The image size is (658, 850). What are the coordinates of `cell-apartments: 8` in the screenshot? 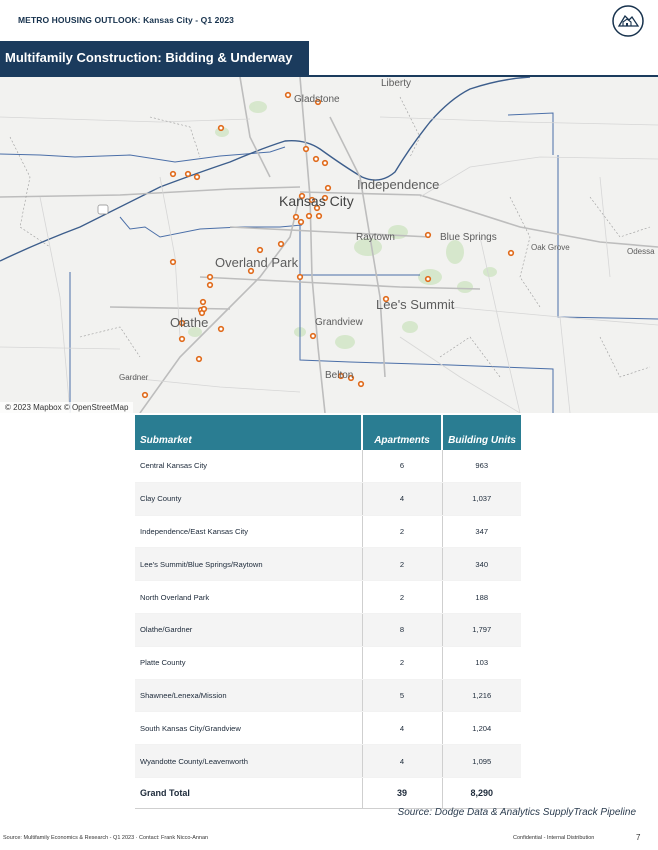 It's located at (401, 630).